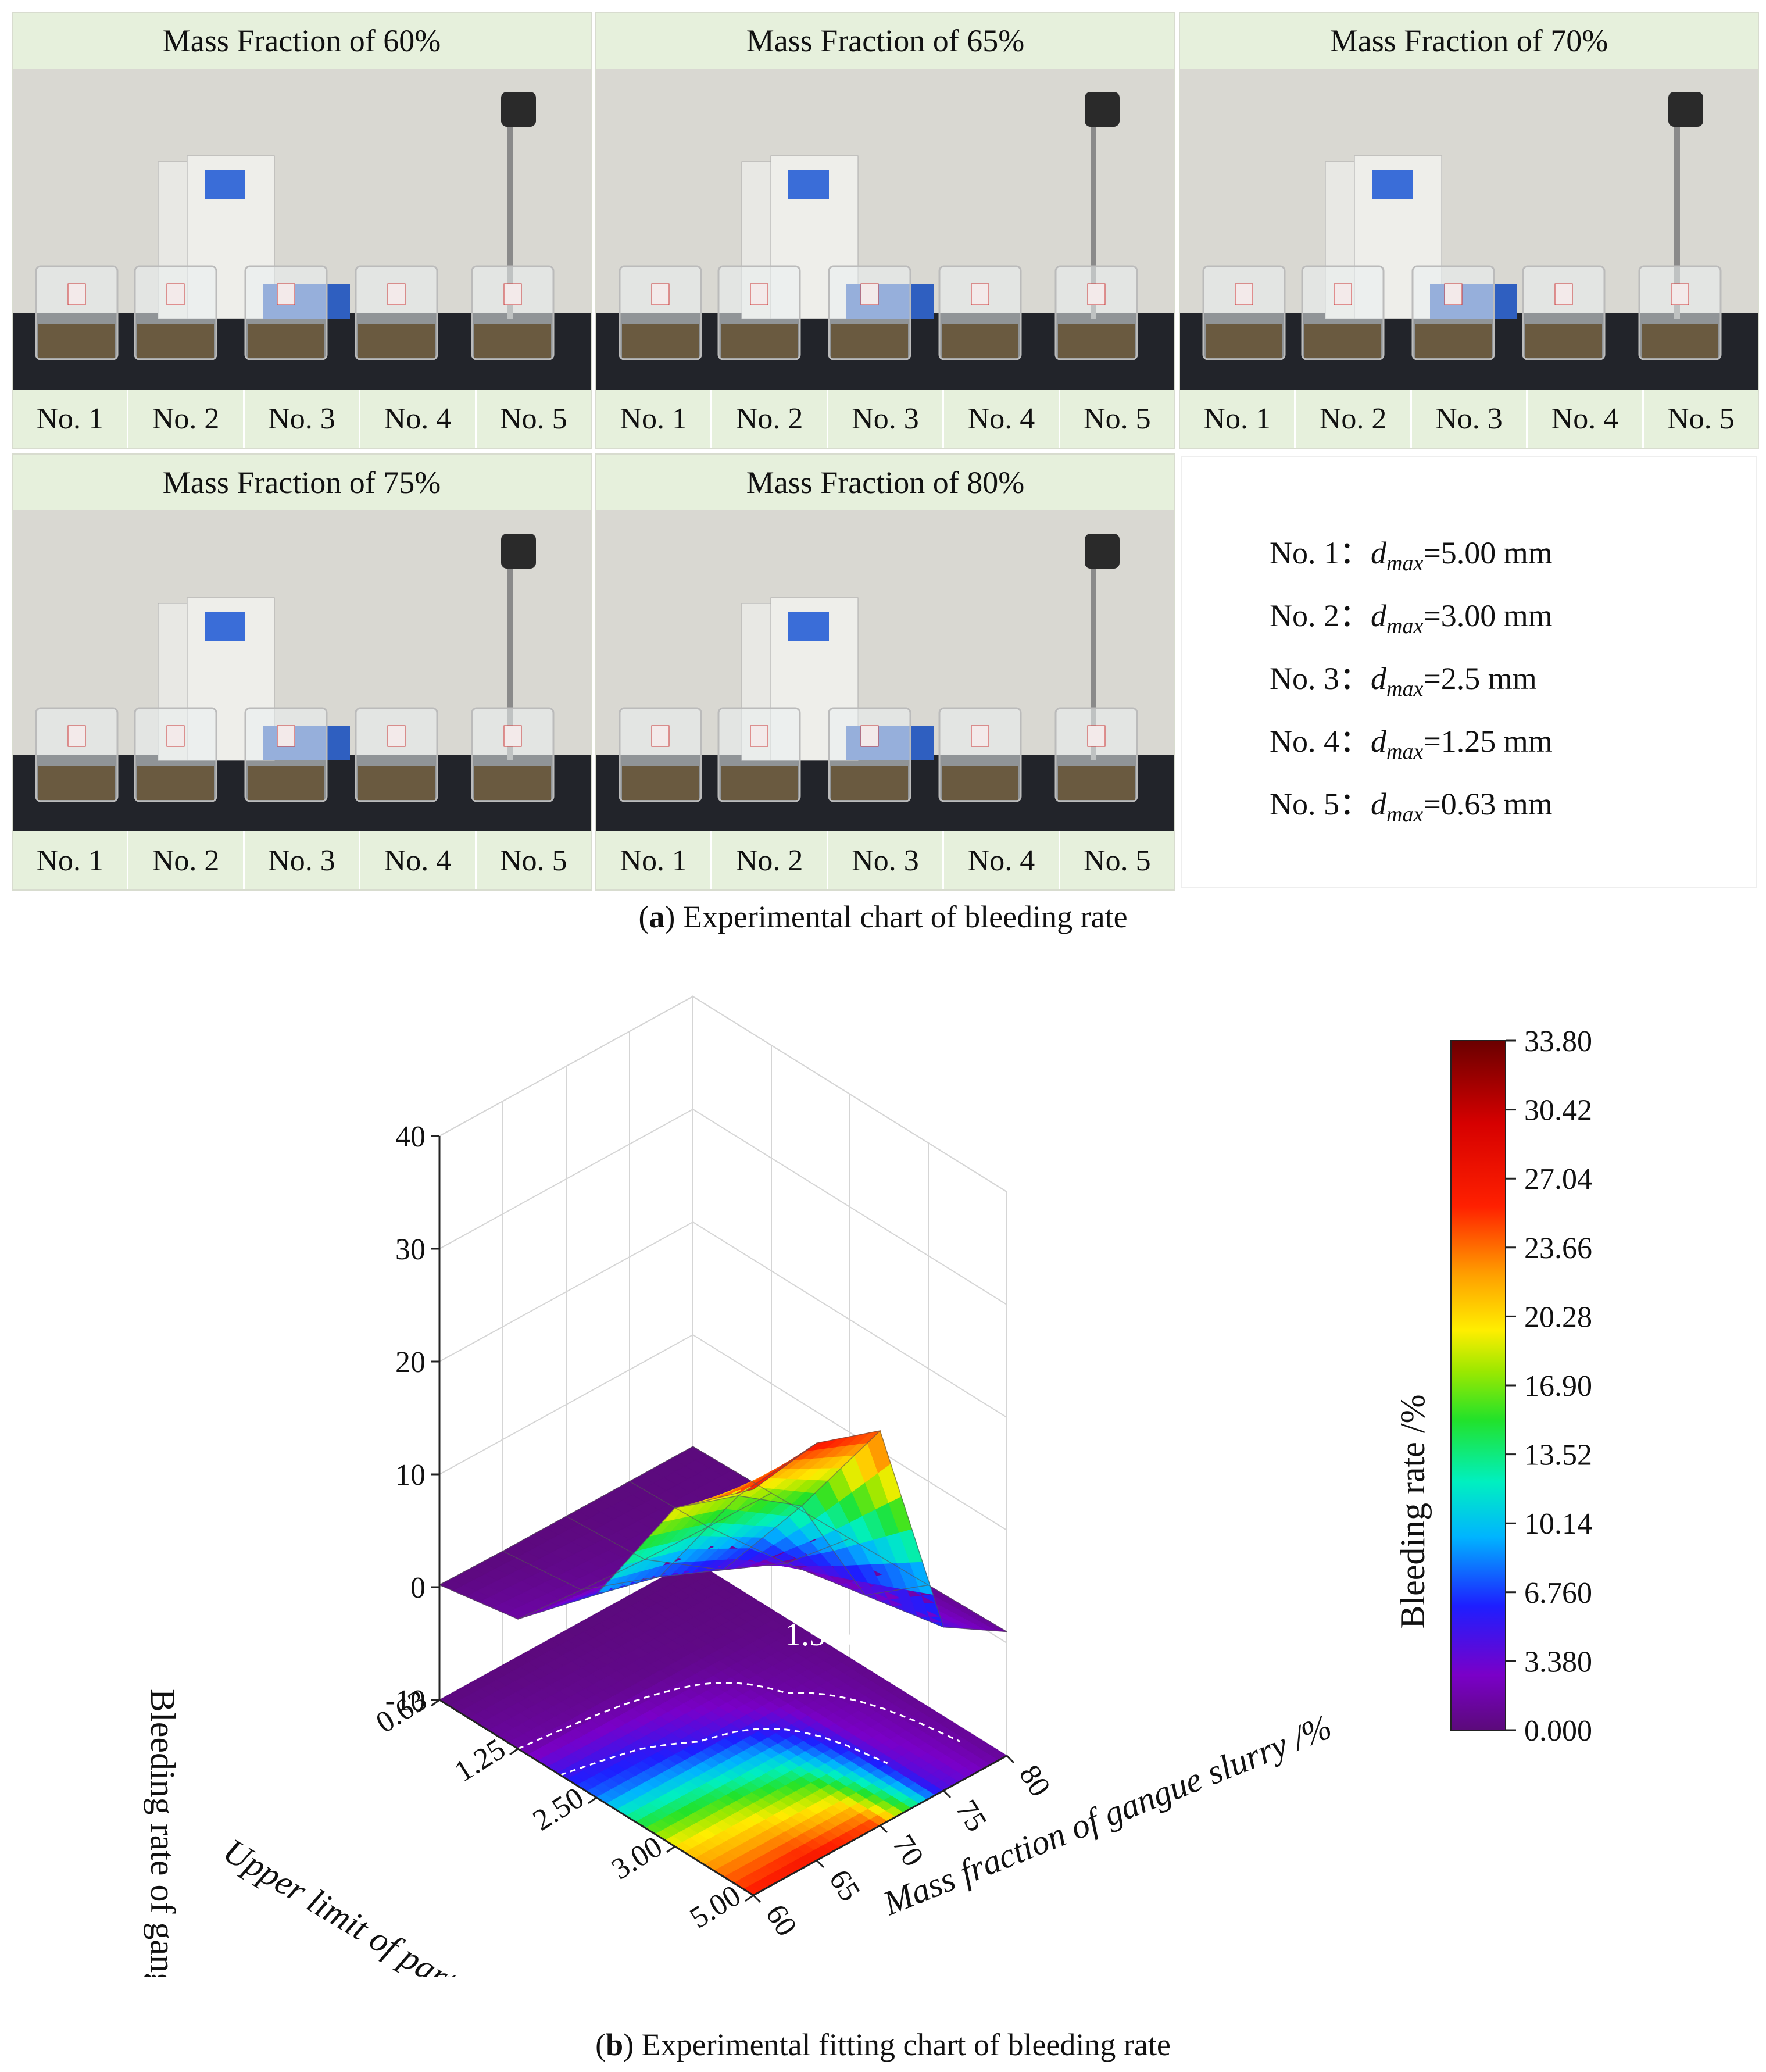  Describe the element at coordinates (1558, 1386) in the screenshot. I see `colorbar-tick-label: 16.90` at that location.